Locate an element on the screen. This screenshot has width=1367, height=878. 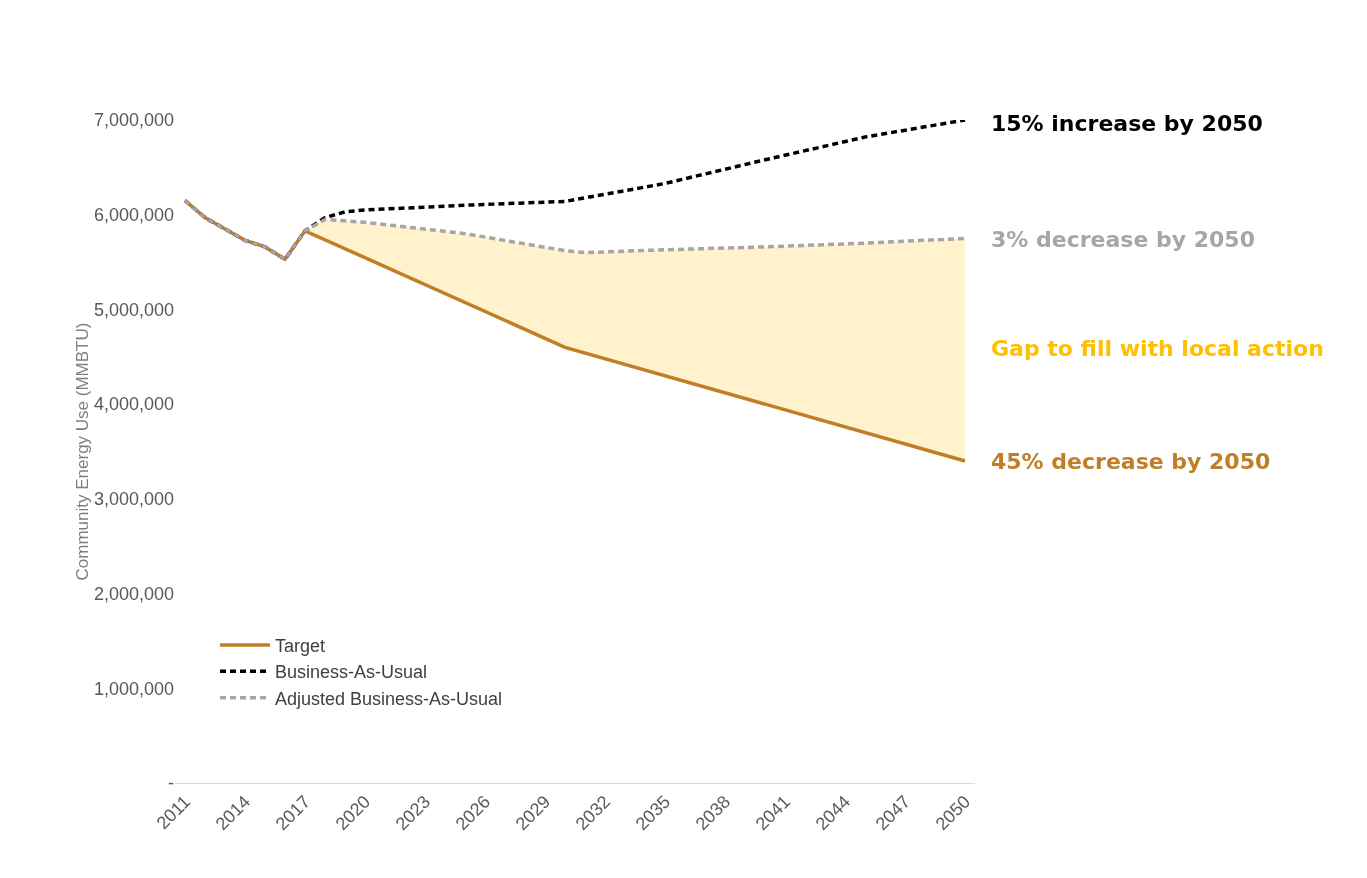
text: 3% decrease by 2050 is located at coordinates (1123, 239).